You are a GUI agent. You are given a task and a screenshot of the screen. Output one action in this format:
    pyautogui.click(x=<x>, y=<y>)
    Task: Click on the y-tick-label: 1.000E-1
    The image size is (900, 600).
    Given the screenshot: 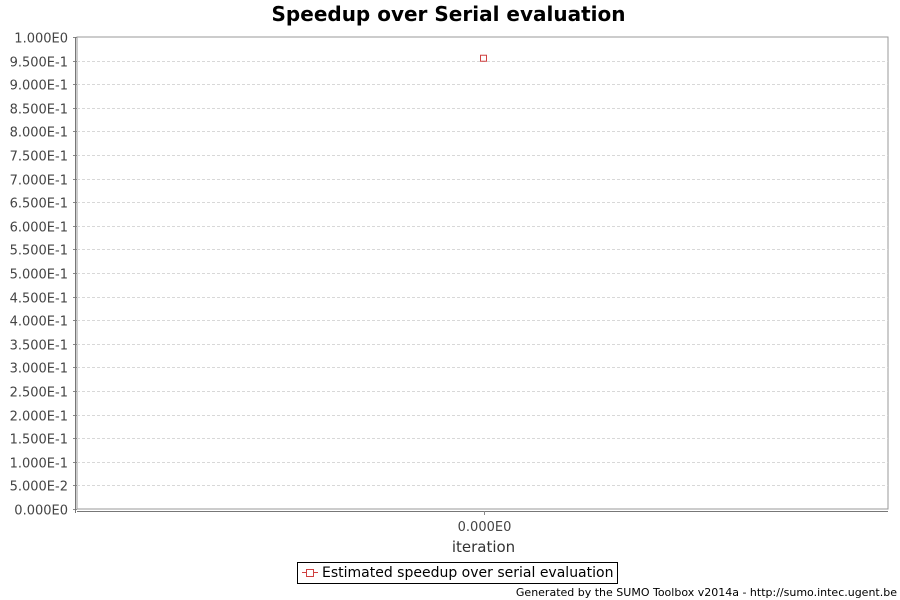 What is the action you would take?
    pyautogui.click(x=39, y=464)
    